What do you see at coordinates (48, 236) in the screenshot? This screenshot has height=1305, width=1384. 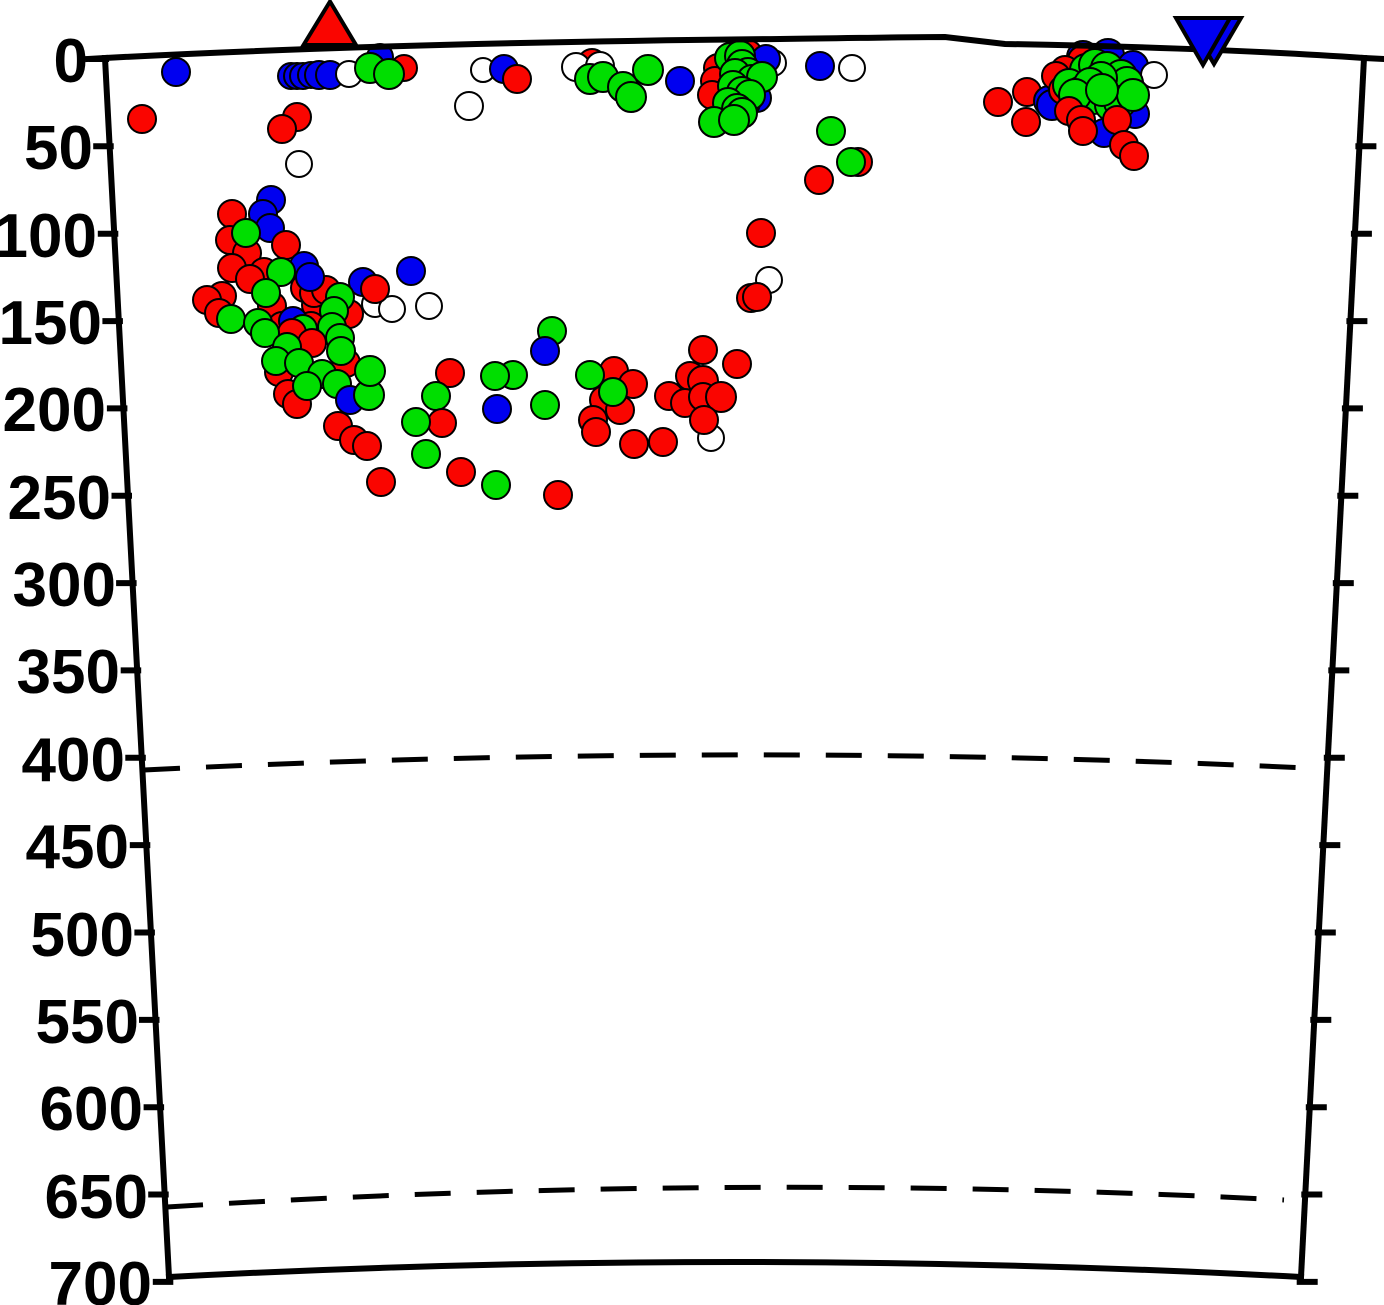 I see `svg-text: 100` at bounding box center [48, 236].